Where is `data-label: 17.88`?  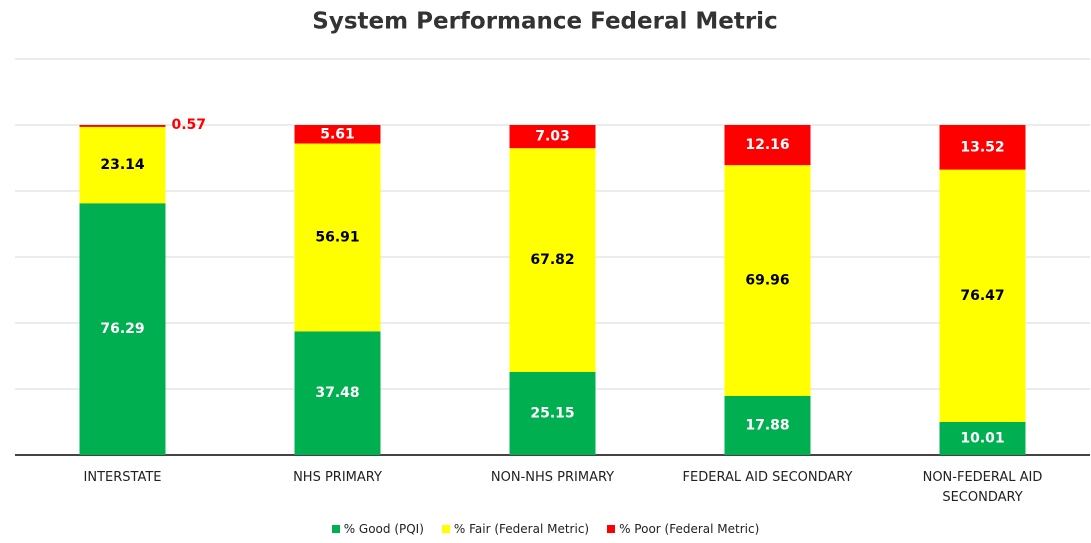 data-label: 17.88 is located at coordinates (767, 425).